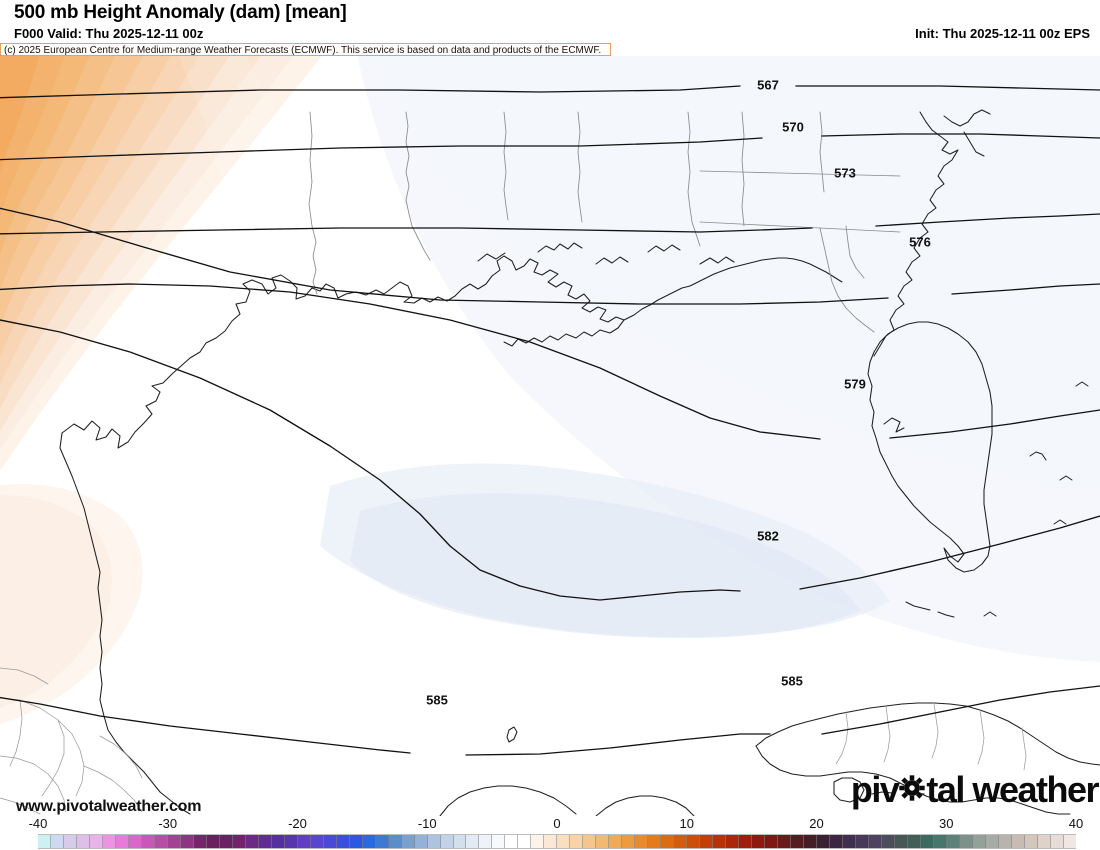  I want to click on colorbar-tick-labels: -40 -30 -20 -10 0 10 20 30 40, so click(550, 824).